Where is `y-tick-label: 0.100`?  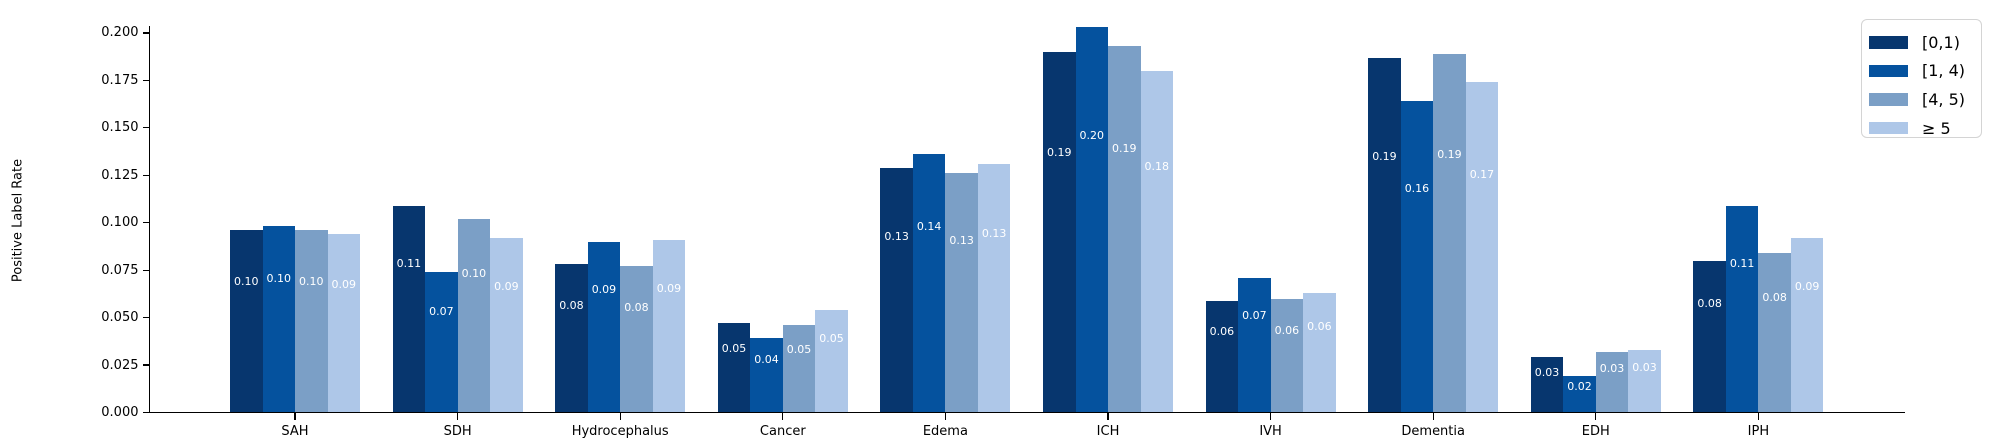
y-tick-label: 0.100 is located at coordinates (120, 223).